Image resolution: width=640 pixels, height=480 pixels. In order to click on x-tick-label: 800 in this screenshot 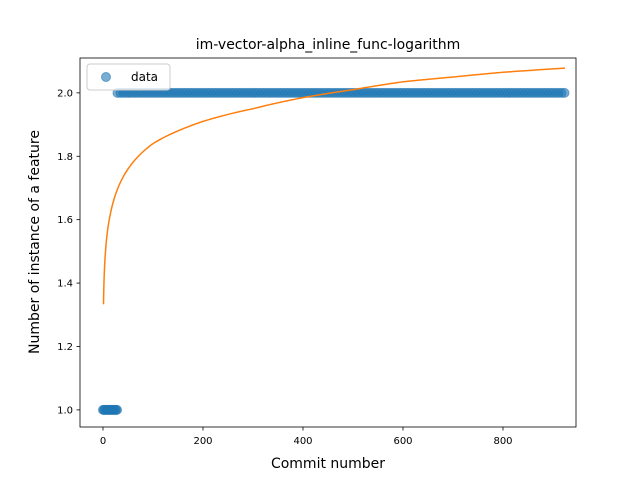, I will do `click(502, 441)`.